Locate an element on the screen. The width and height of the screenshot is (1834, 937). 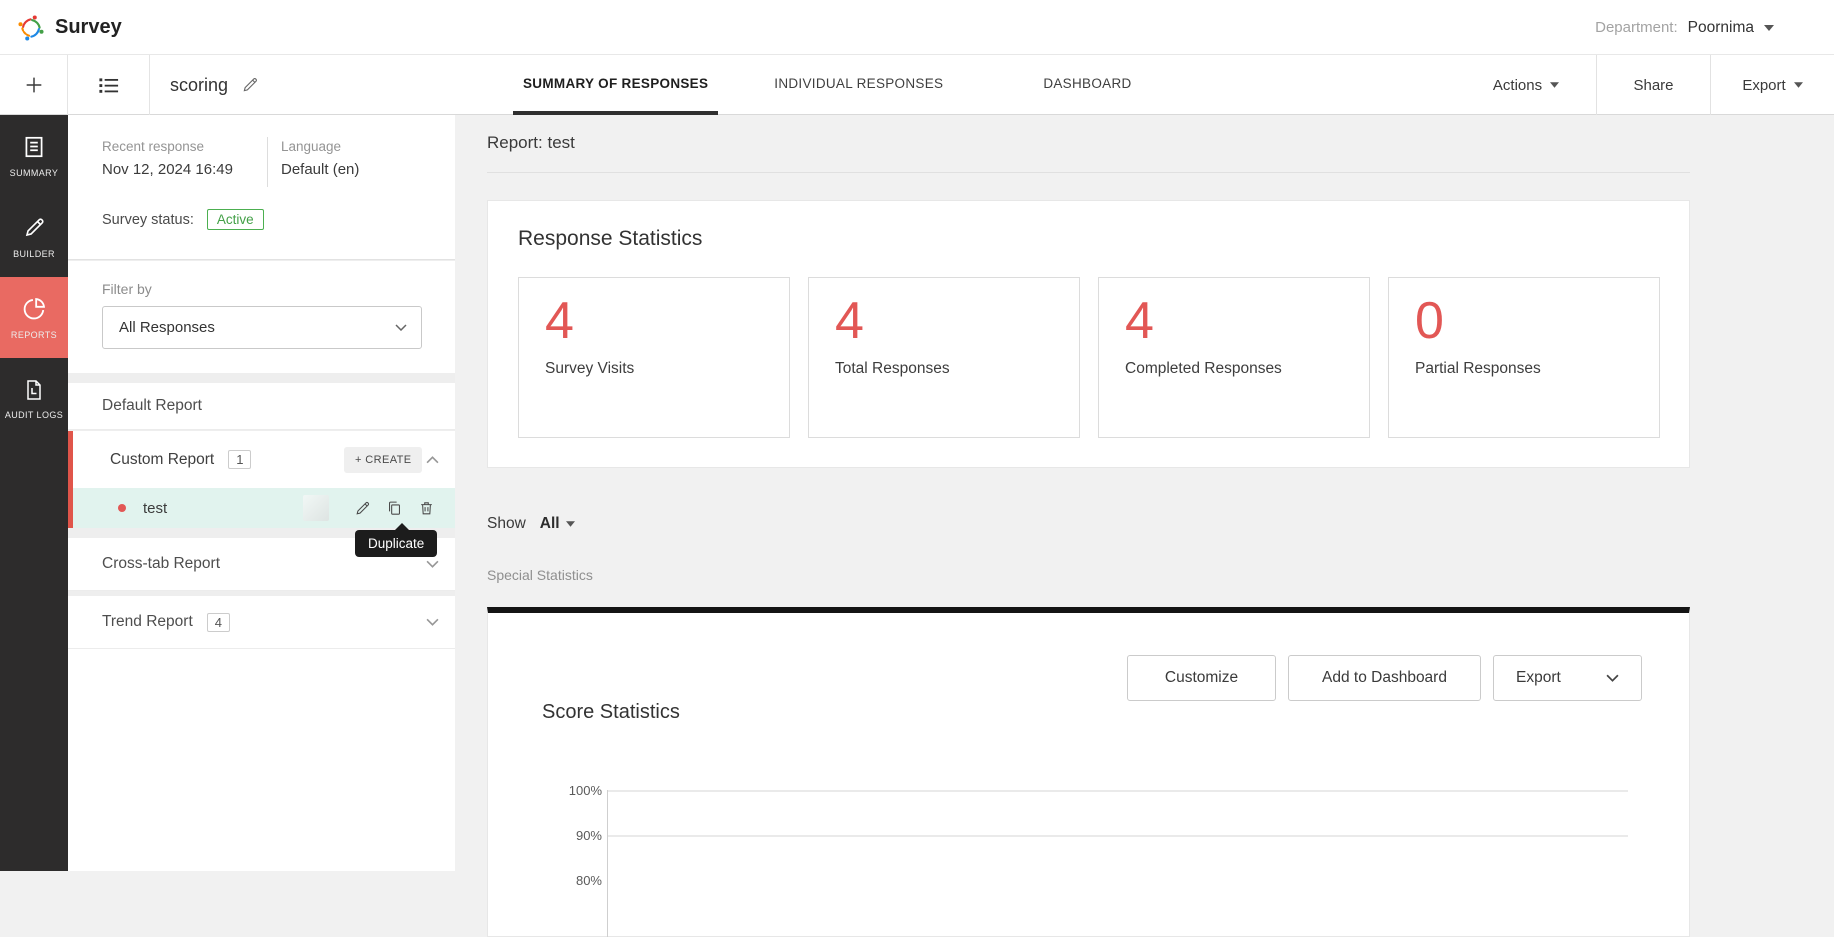
survey-status-row: Survey status: Active is located at coordinates (183, 219).